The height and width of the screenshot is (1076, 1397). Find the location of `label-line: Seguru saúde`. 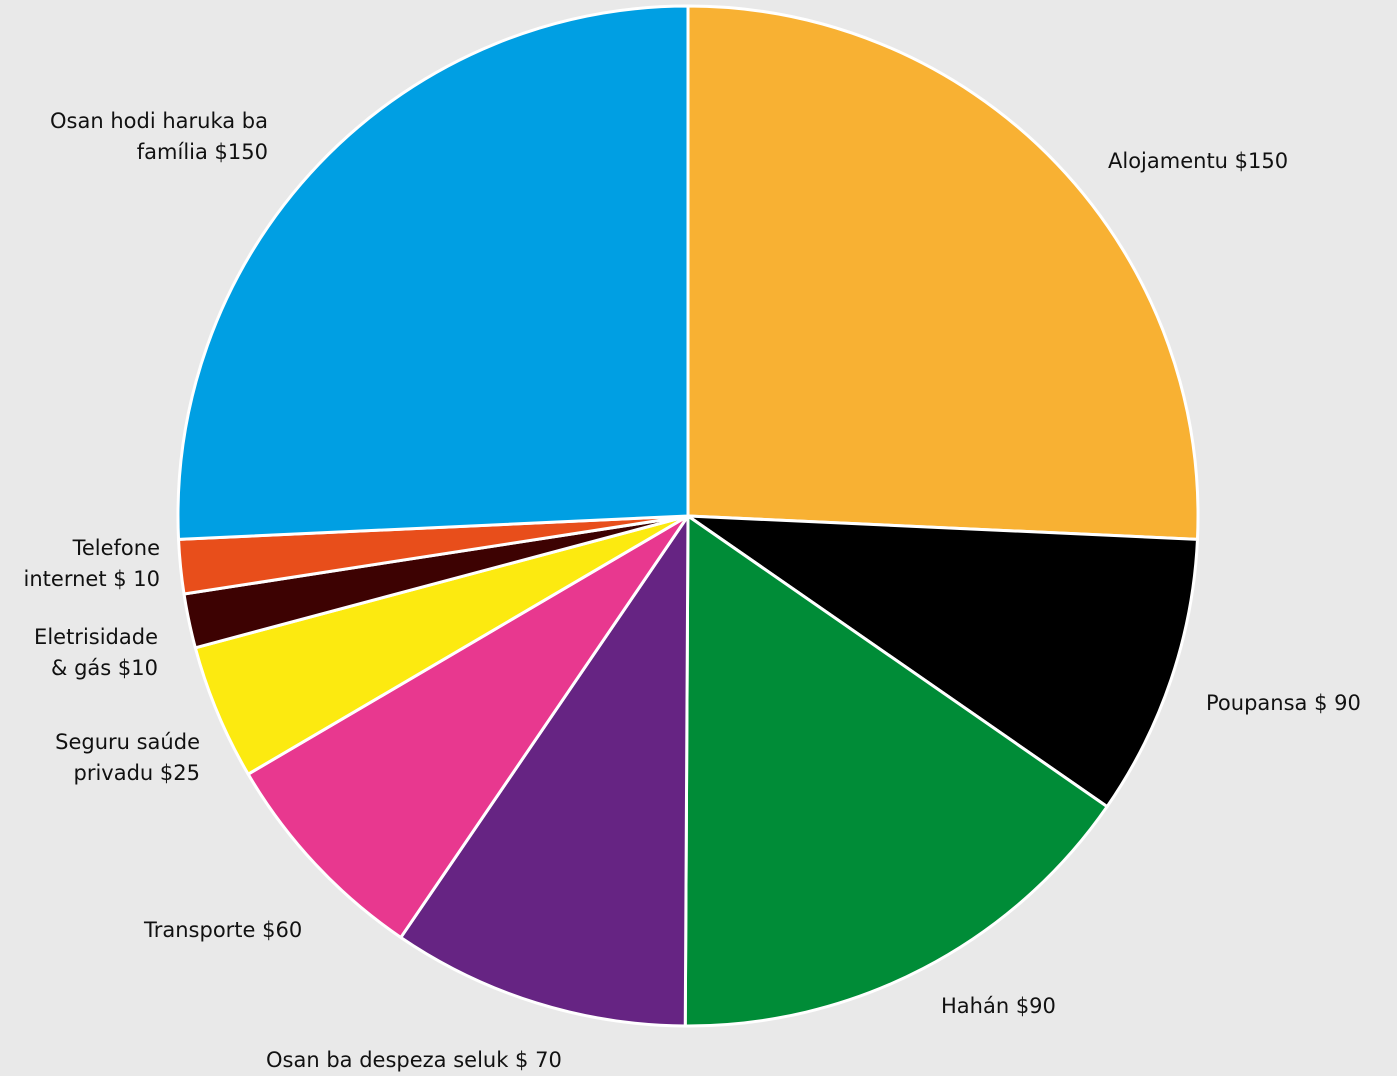

label-line: Seguru saúde is located at coordinates (127, 742).